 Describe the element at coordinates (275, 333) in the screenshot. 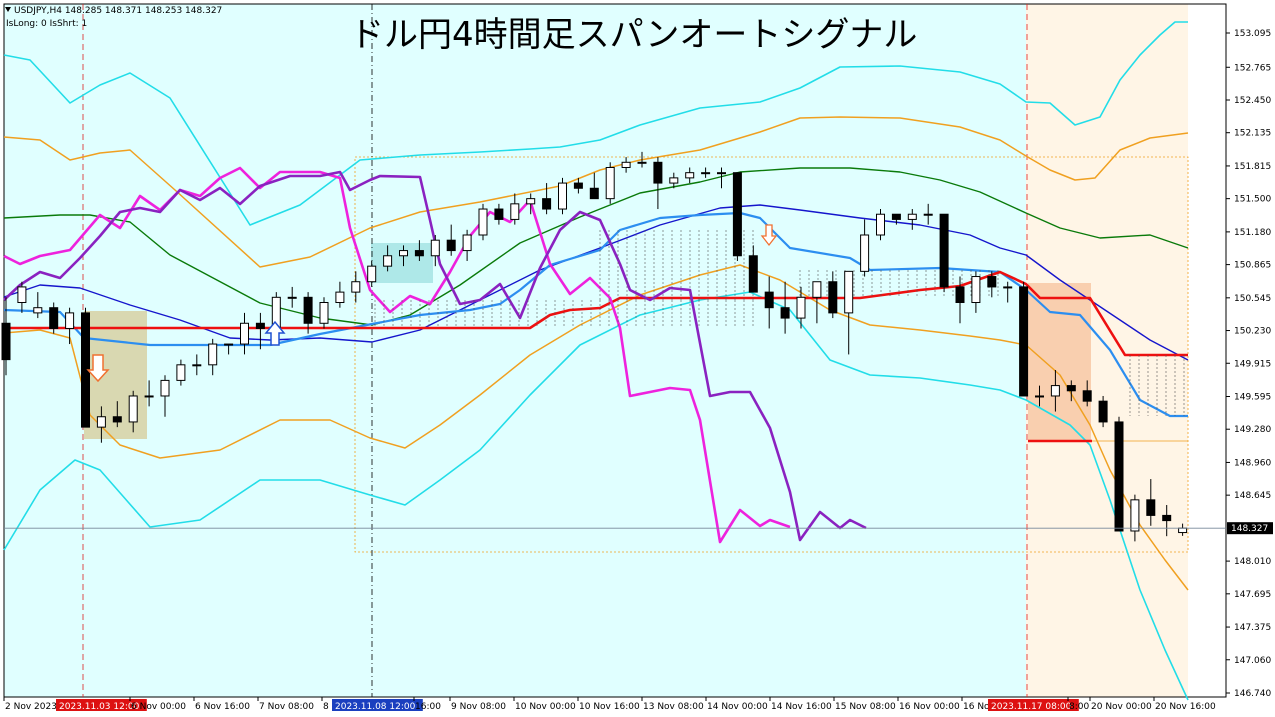

I see `buy-arrow-icon` at that location.